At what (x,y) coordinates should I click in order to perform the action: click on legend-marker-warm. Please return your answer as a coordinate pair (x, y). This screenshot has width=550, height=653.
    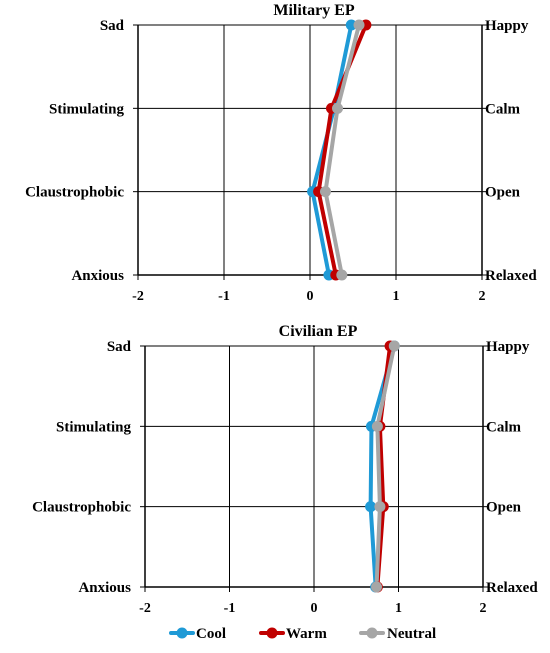
    Looking at the image, I should click on (272, 633).